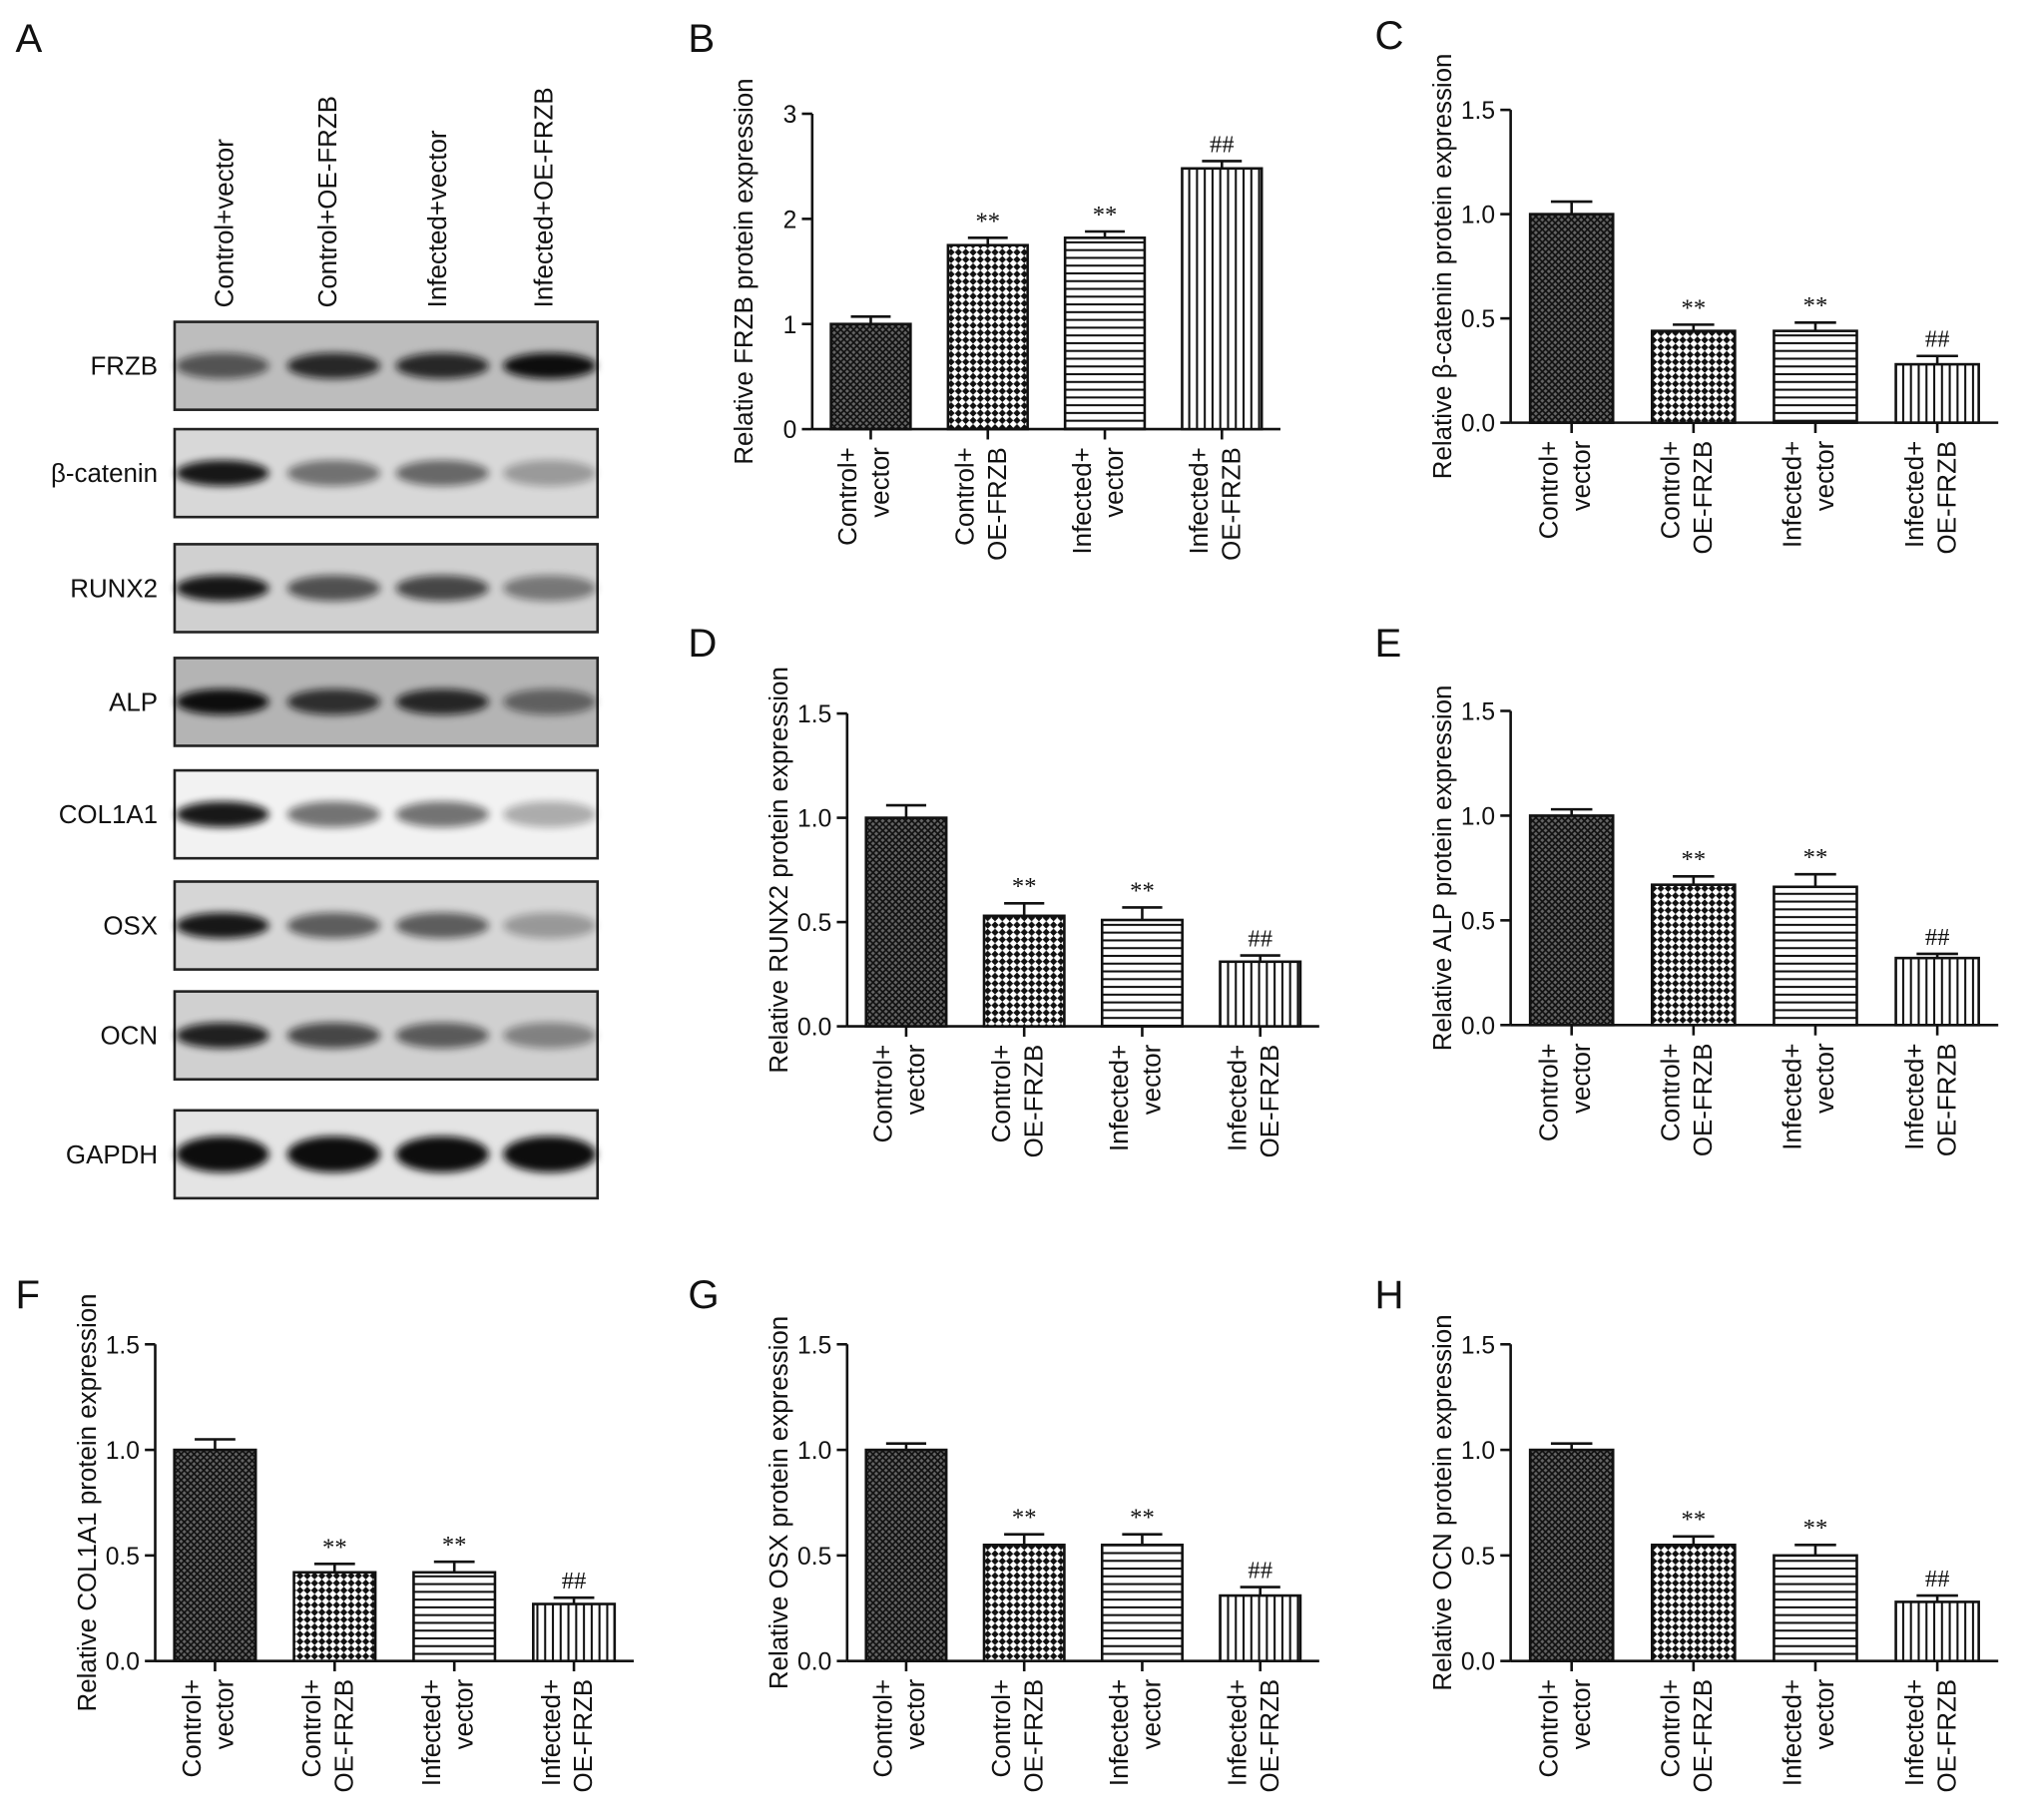 This screenshot has width=2028, height=1820. I want to click on panel-label: H, so click(1389, 1294).